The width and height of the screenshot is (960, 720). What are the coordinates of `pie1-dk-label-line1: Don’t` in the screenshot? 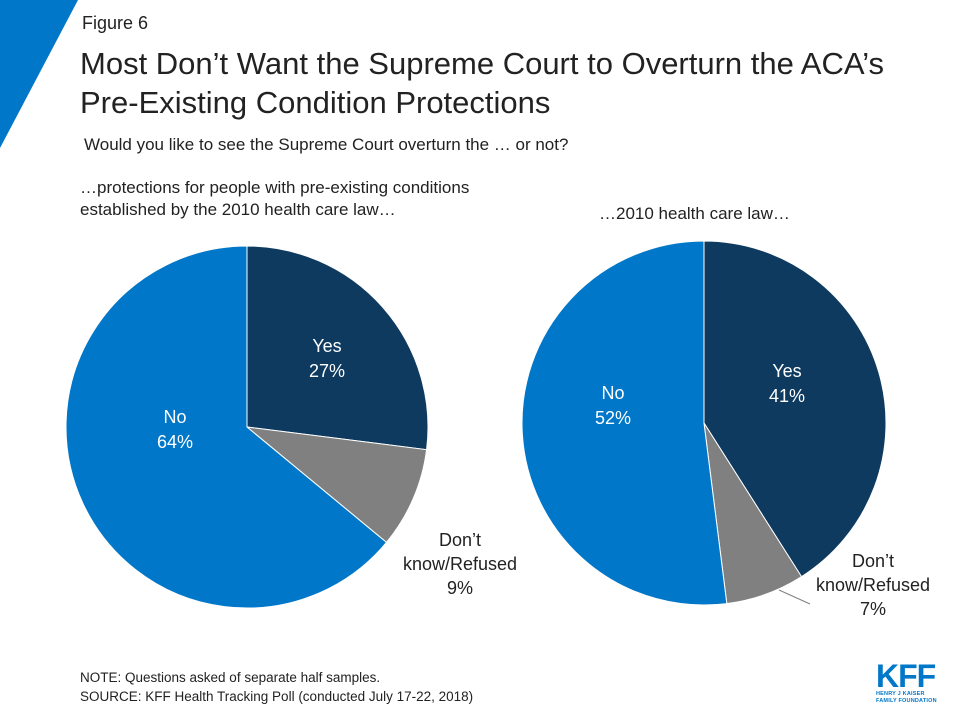 It's located at (460, 540).